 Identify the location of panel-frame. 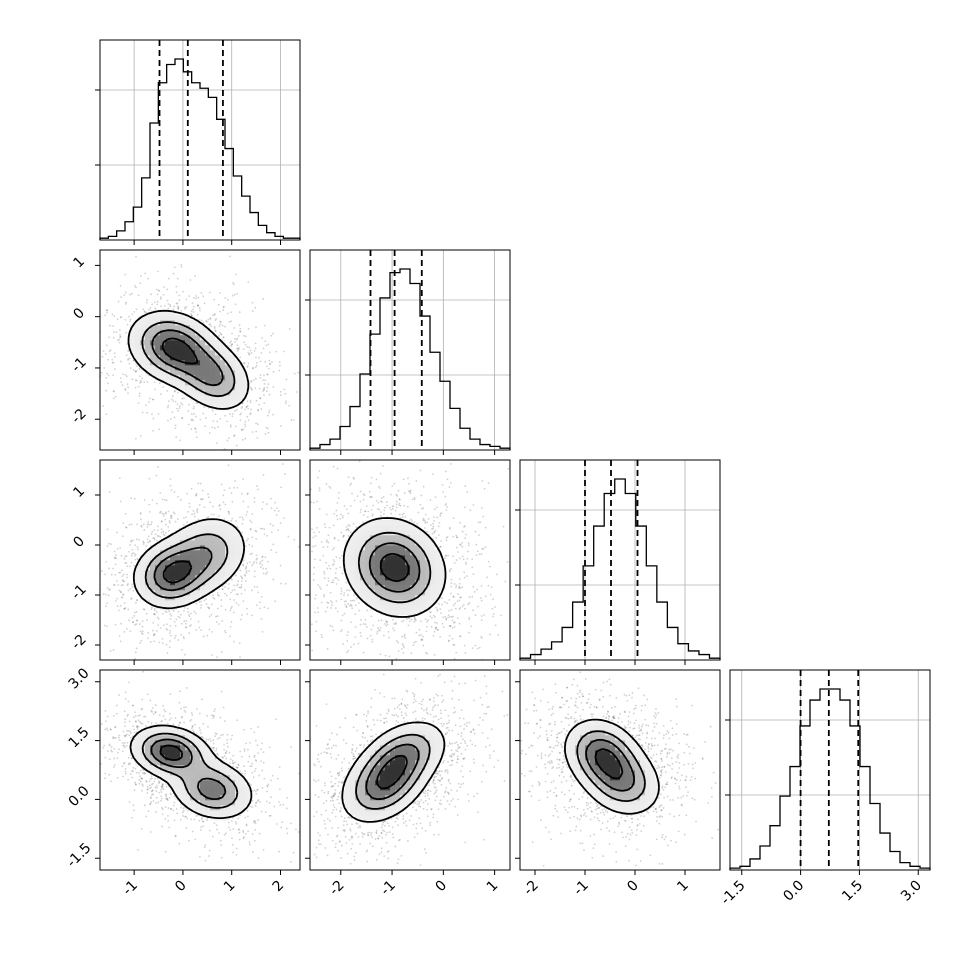
(620, 560).